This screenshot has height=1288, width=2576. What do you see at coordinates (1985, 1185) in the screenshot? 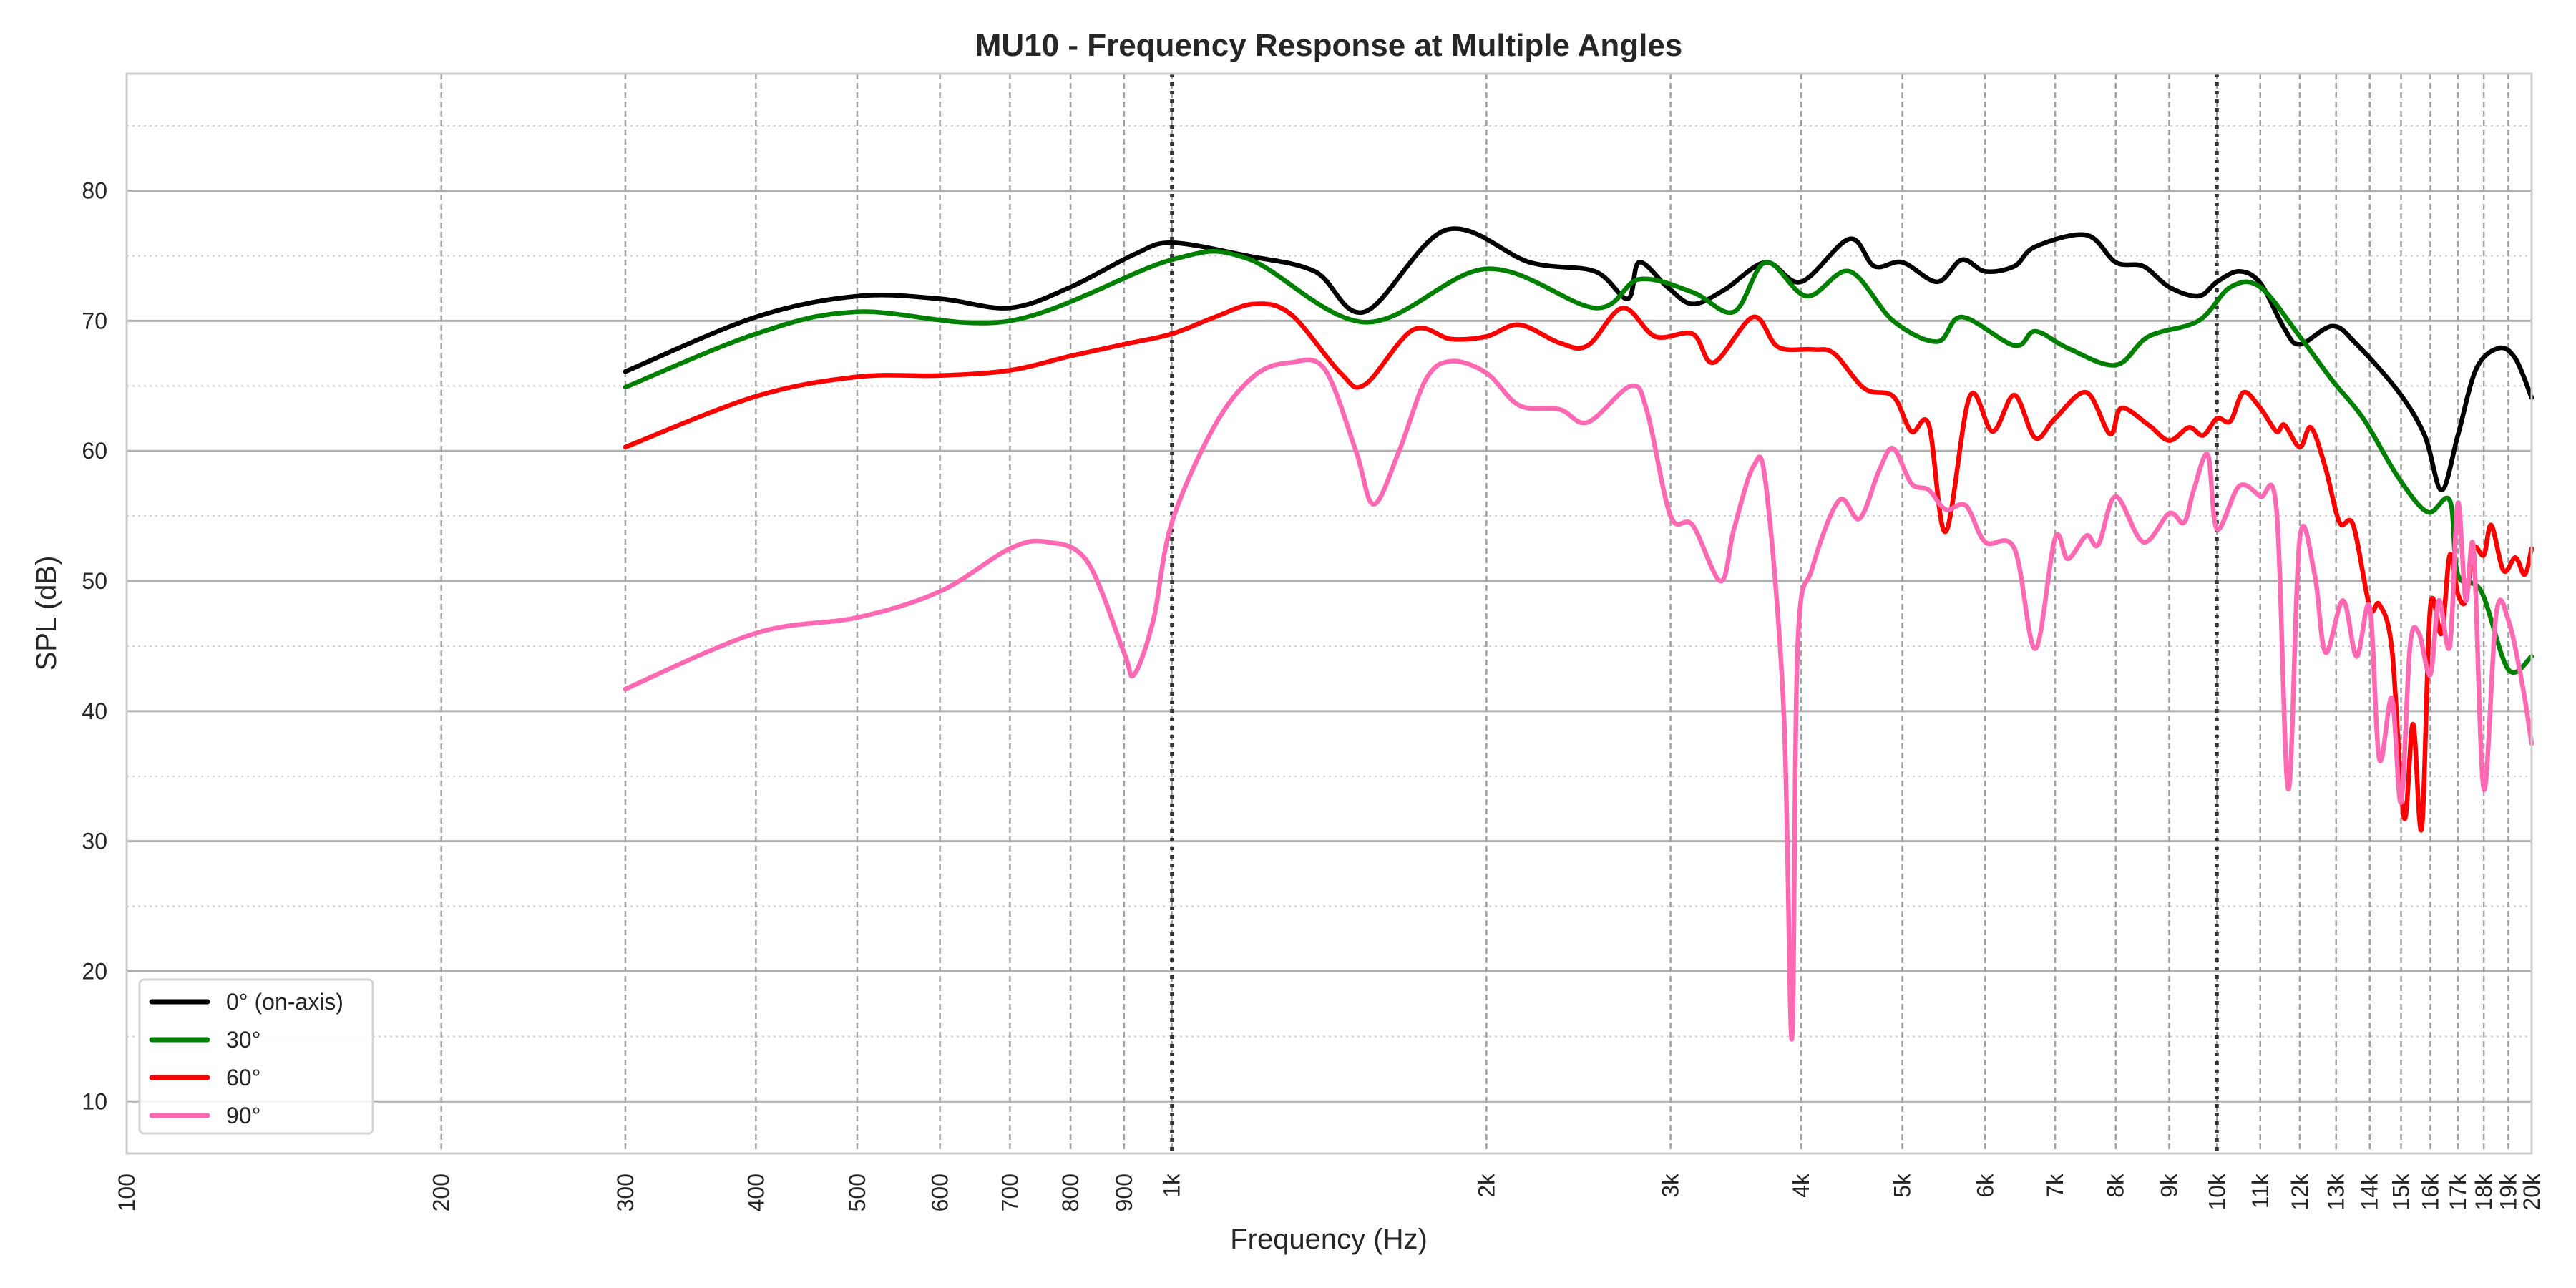
I see `x-tick-label: 6k` at bounding box center [1985, 1185].